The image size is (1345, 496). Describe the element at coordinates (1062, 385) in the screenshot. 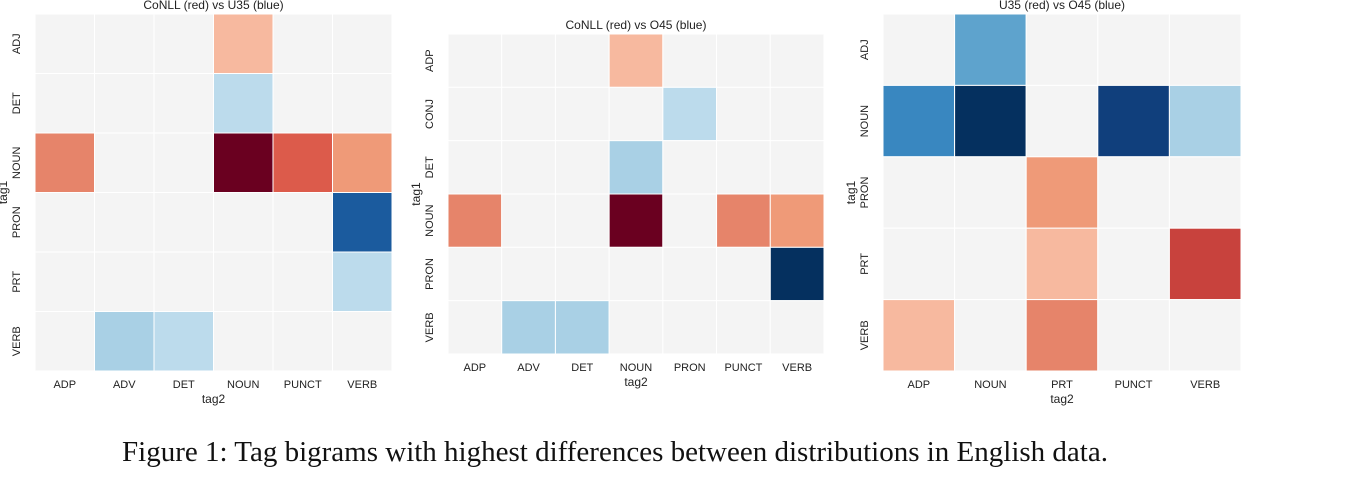

I see `x-tick-label: PRT` at that location.